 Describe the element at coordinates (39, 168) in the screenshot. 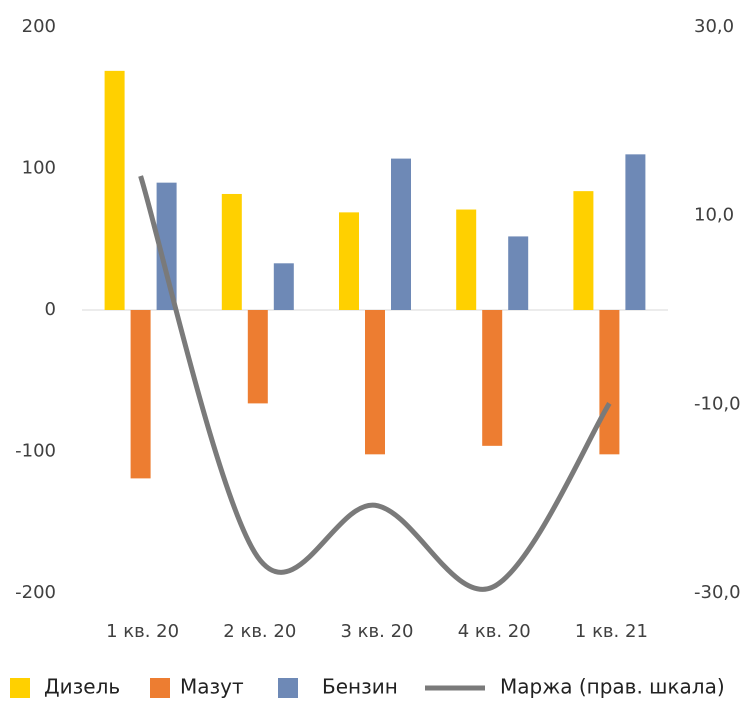

I see `y-tick-label: 100` at that location.